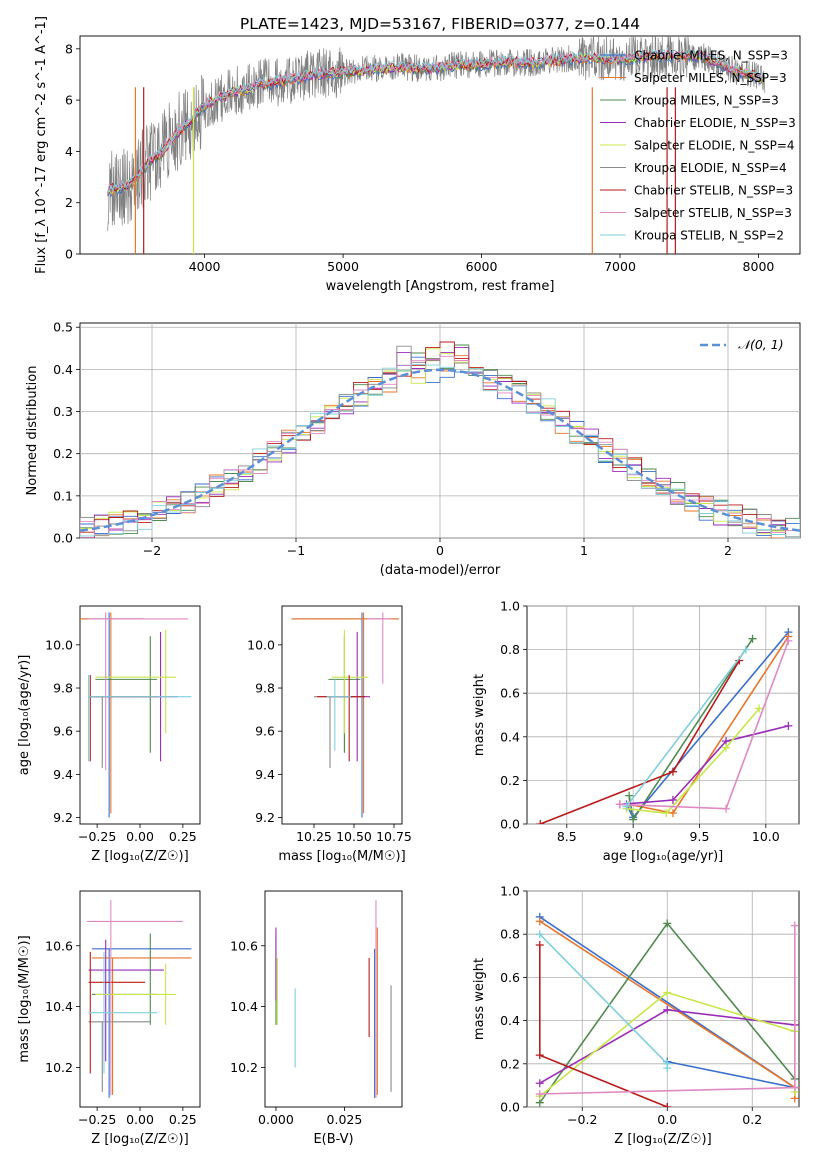 The image size is (819, 1170). What do you see at coordinates (63, 817) in the screenshot?
I see `y-tick-label: 9.2` at bounding box center [63, 817].